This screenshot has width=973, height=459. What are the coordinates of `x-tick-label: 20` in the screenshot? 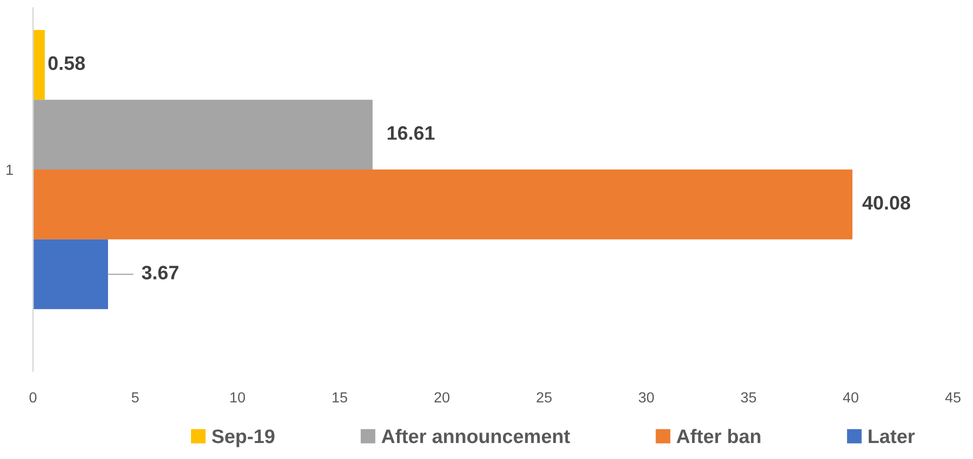 It's located at (442, 397).